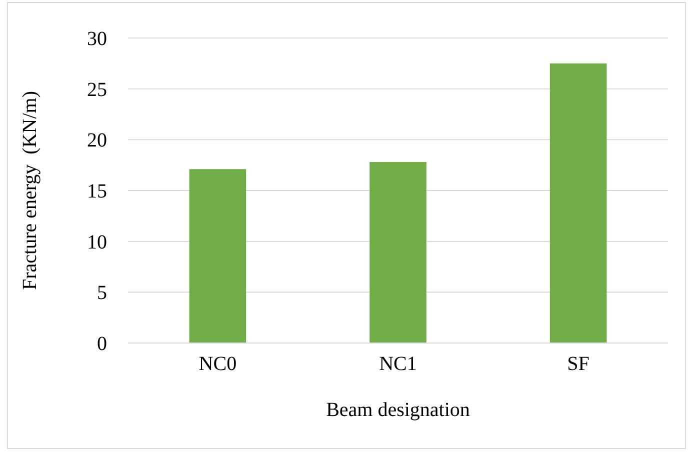 Image resolution: width=691 pixels, height=455 pixels. Describe the element at coordinates (398, 410) in the screenshot. I see `x-axis-title: Beam designation` at that location.